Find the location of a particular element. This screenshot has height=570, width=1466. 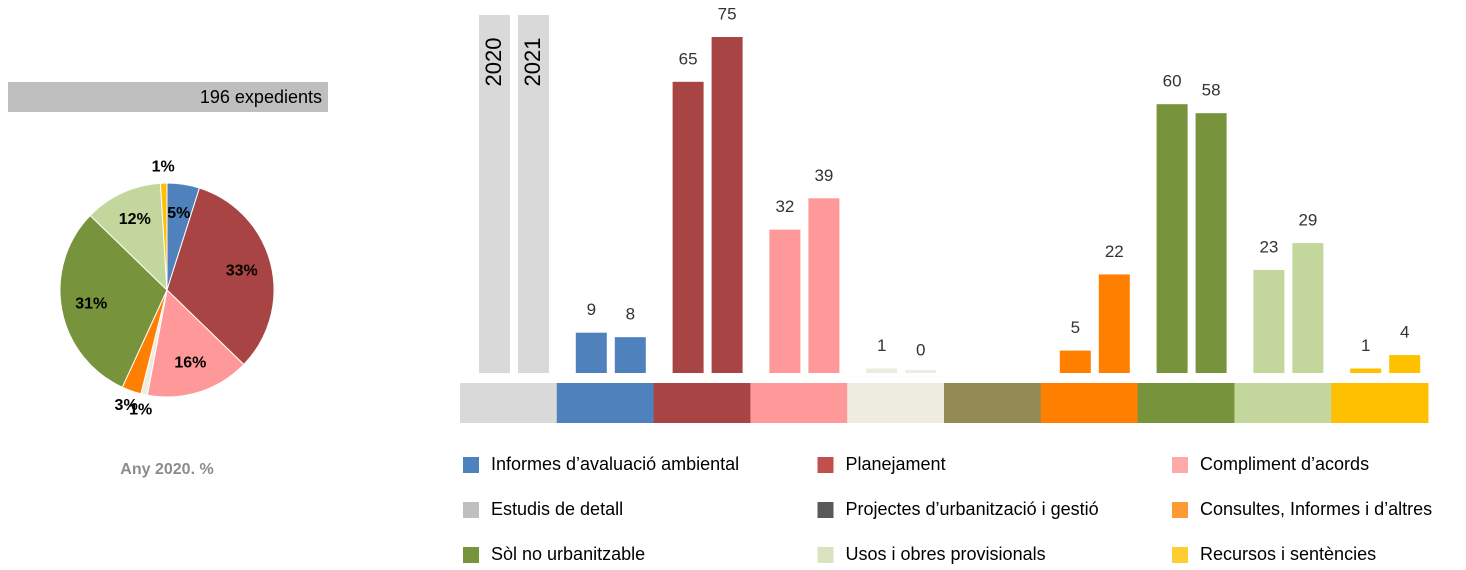

pie-banner is located at coordinates (168, 97).